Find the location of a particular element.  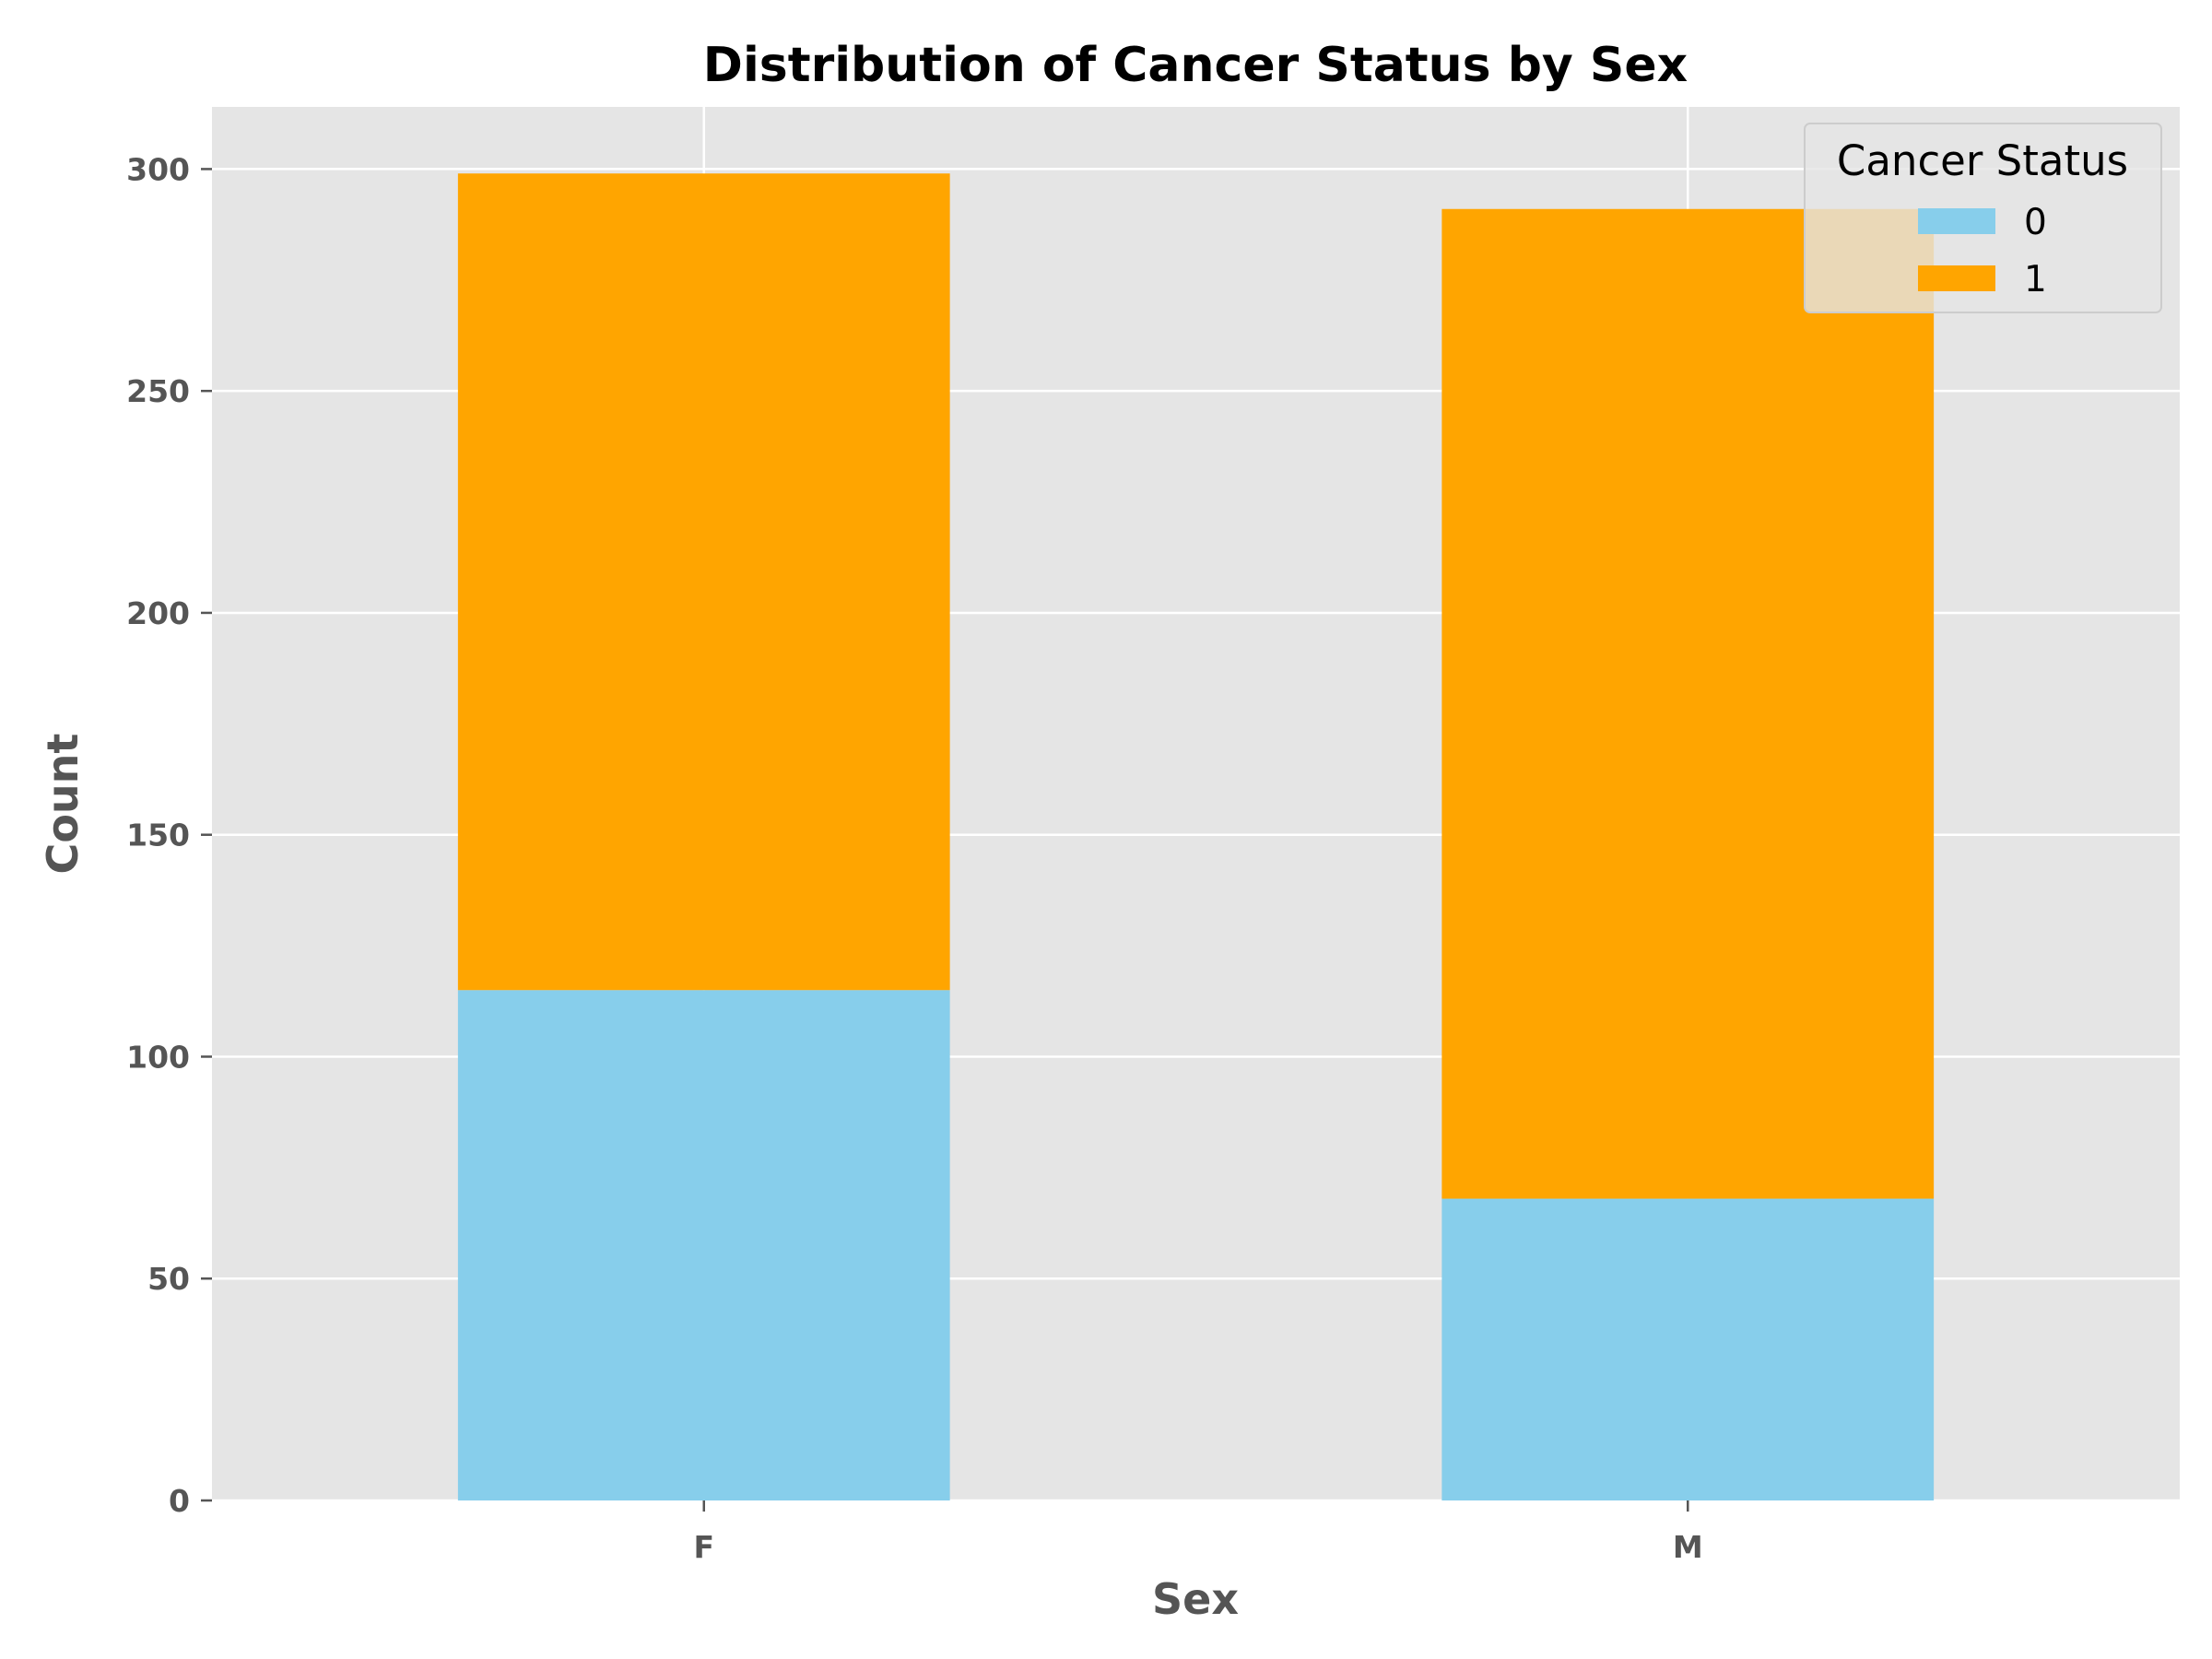

y-tick-label: 300 is located at coordinates (158, 169).